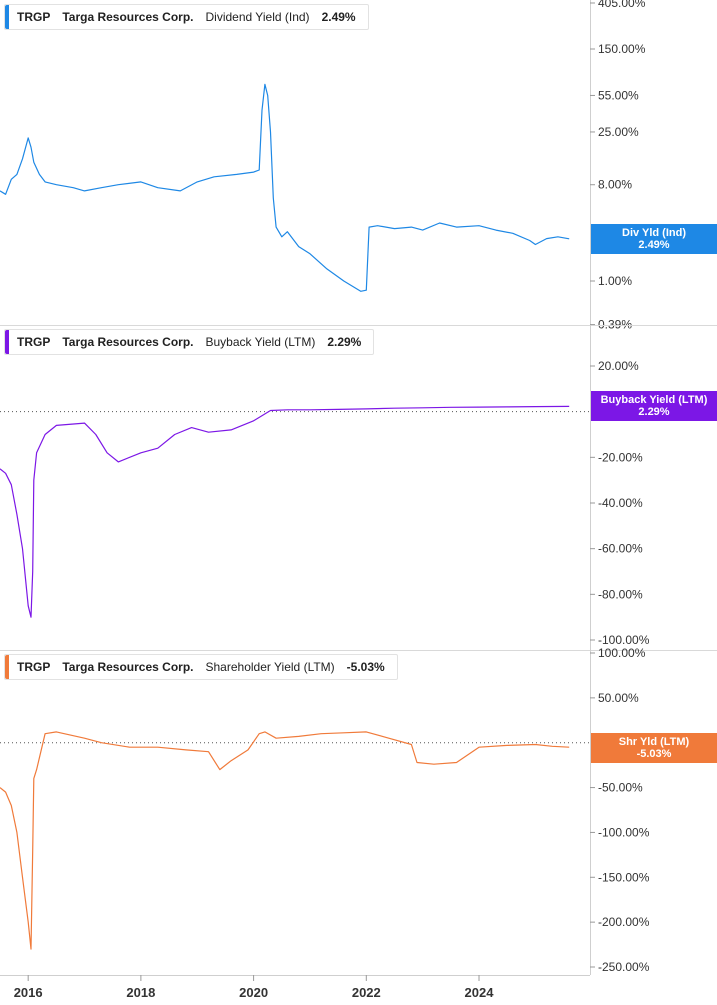  What do you see at coordinates (654, 412) in the screenshot?
I see `callout-value: 2.29%` at bounding box center [654, 412].